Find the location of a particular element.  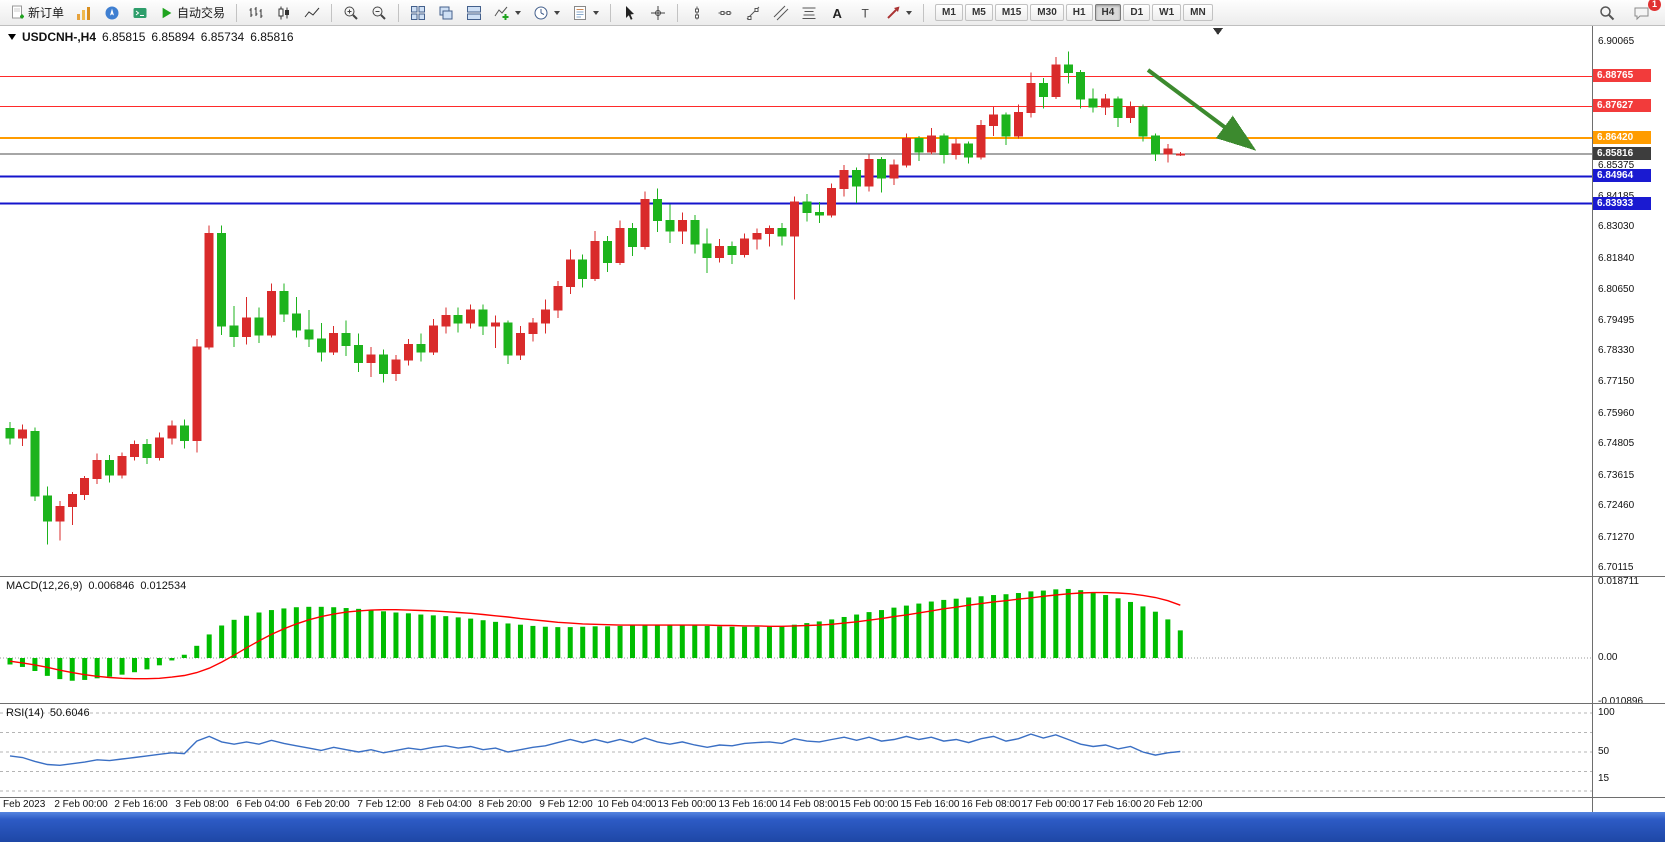

timeframe-m30-button: M30 is located at coordinates (1047, 12).